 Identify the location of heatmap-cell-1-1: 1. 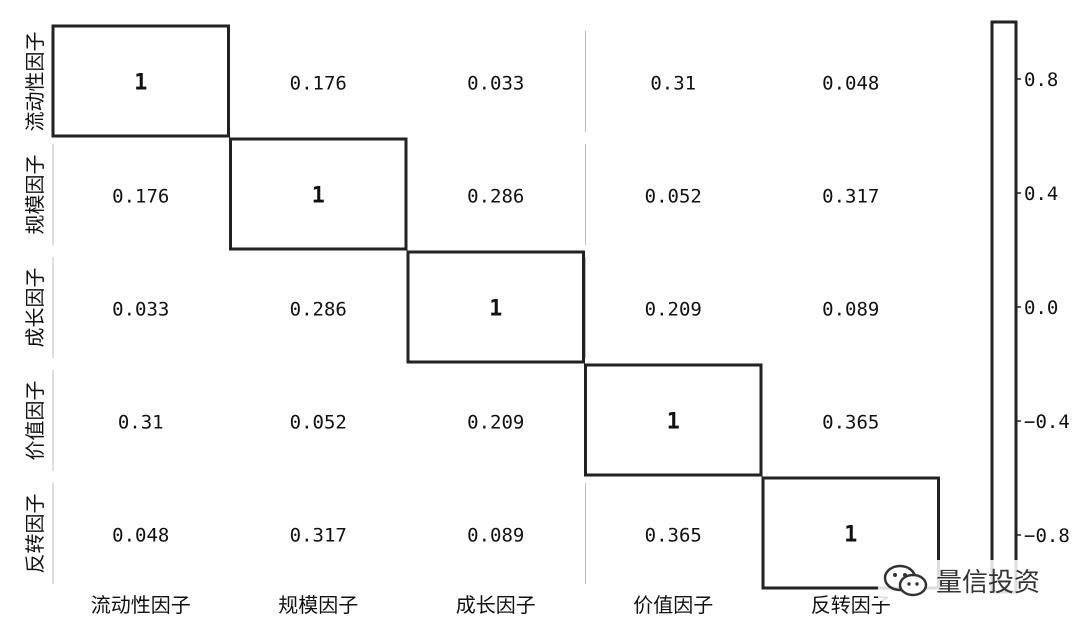
(318, 194).